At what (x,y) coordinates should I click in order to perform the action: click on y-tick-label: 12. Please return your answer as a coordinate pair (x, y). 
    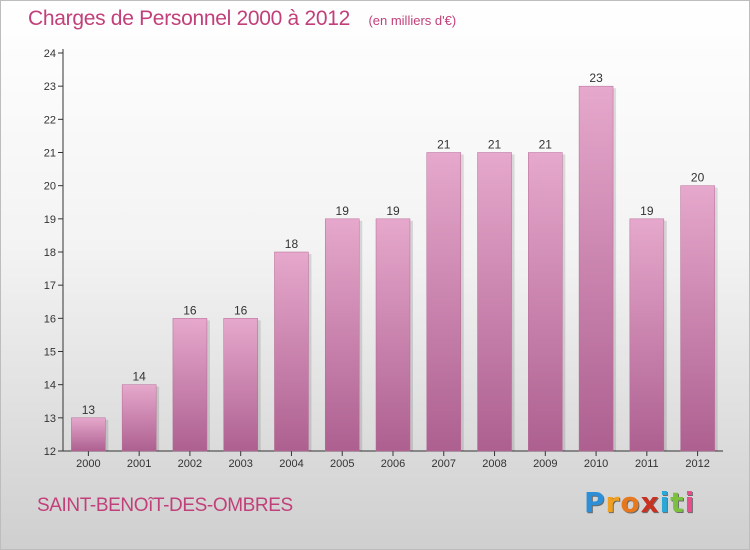
    Looking at the image, I should click on (50, 452).